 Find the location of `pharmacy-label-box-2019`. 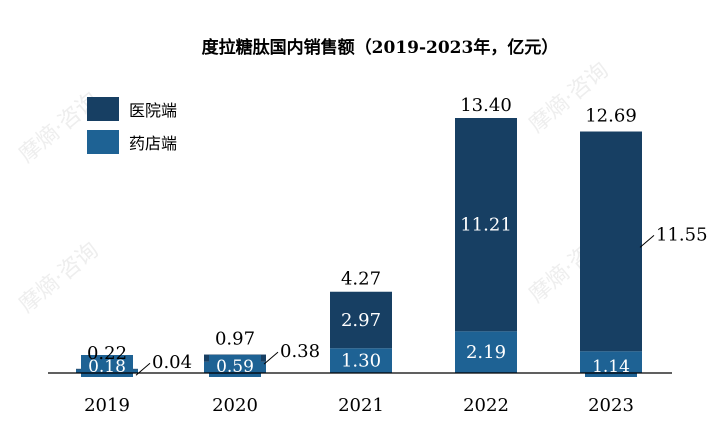

pharmacy-label-box-2019 is located at coordinates (107, 366).